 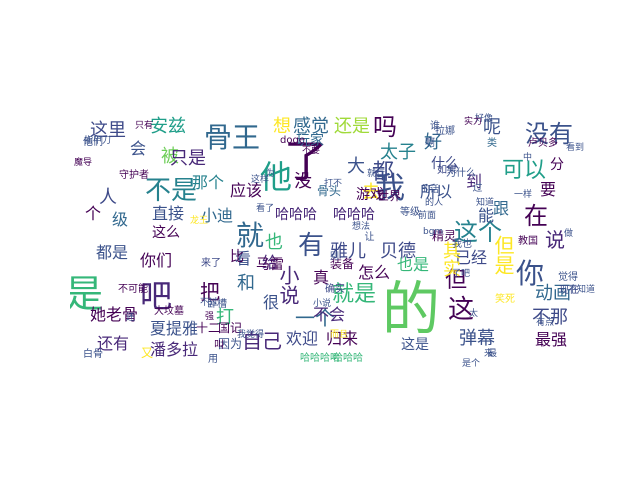 What do you see at coordinates (385, 127) in the screenshot?
I see `cloud-word: 吗` at bounding box center [385, 127].